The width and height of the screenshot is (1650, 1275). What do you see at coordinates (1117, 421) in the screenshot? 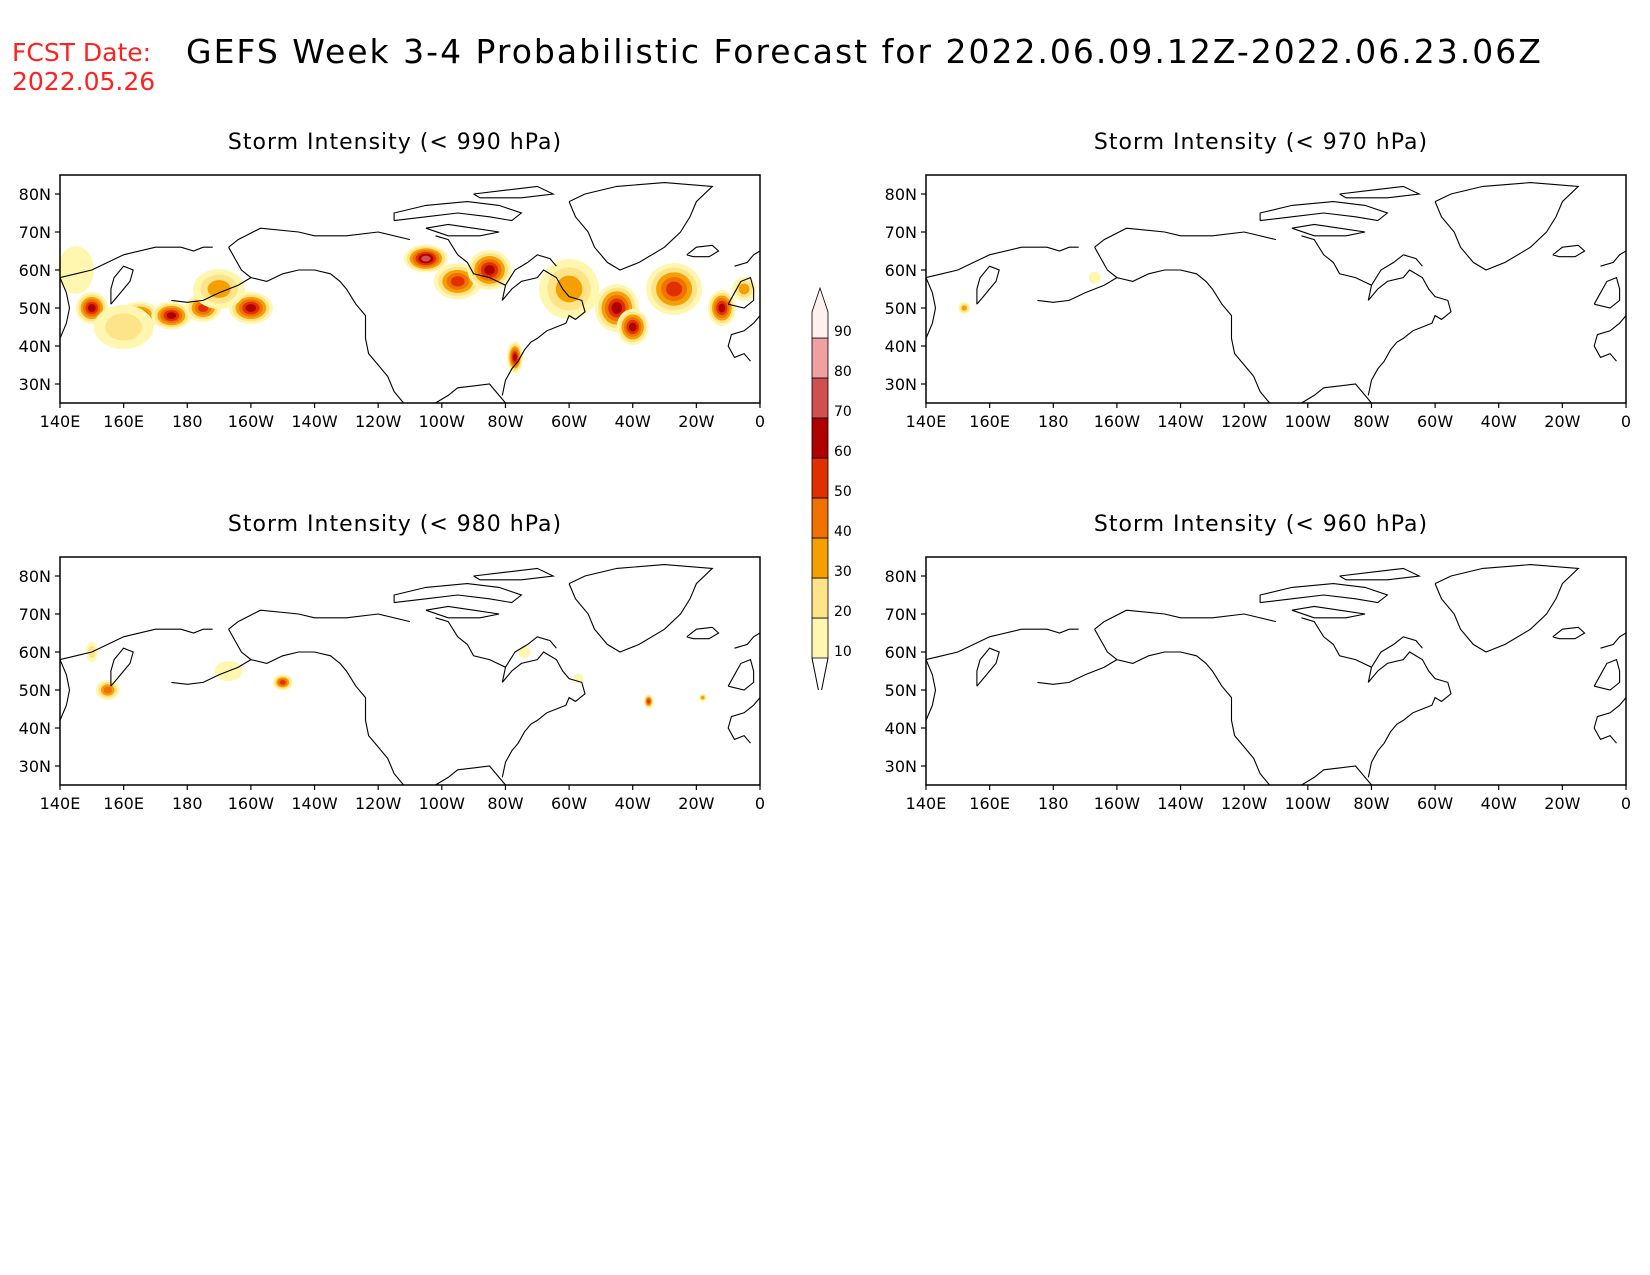
I see `lon-tick-label: 160W` at bounding box center [1117, 421].